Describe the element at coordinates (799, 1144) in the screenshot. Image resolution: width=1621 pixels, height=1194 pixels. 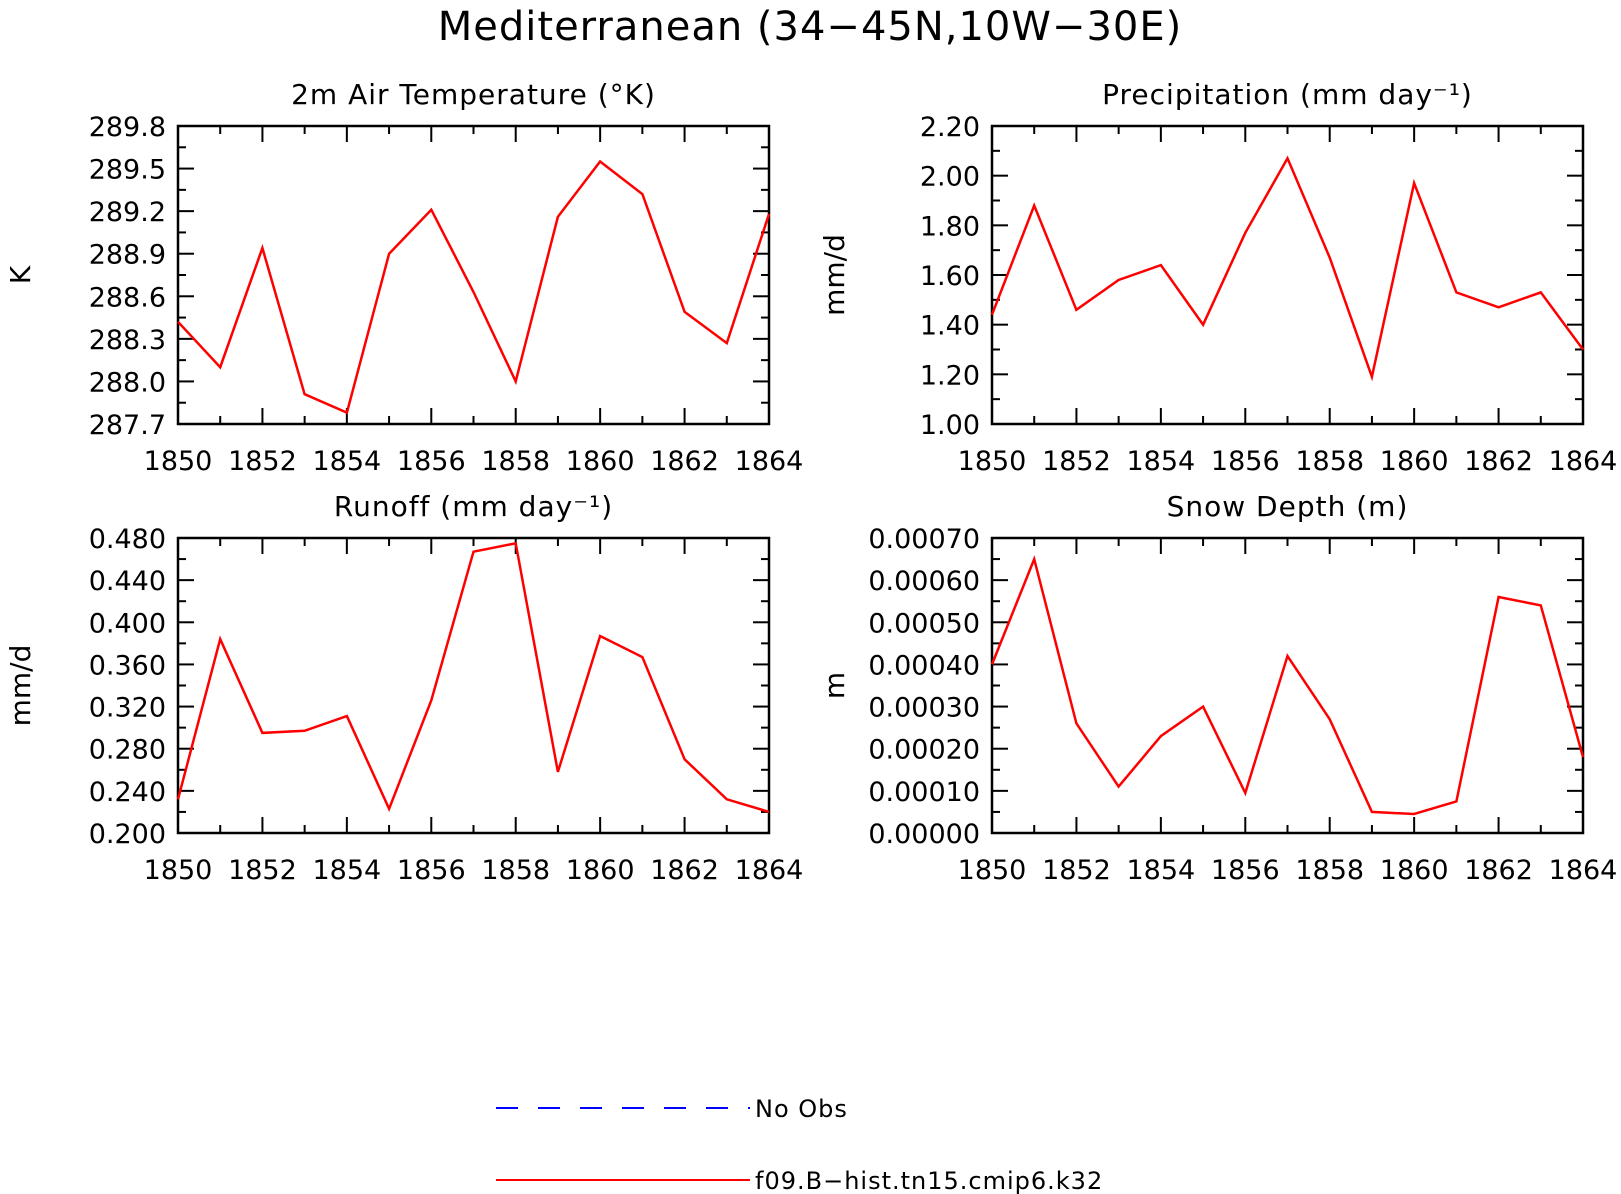
I see `legend: No Obs f09.B−hist.tn15.cmip6.k32` at that location.